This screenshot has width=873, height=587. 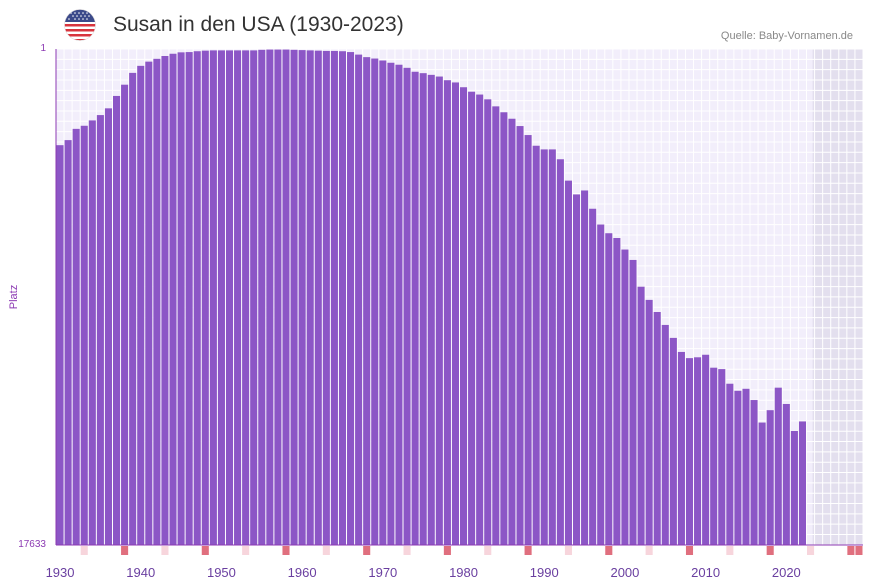 I want to click on bar-1993, so click(x=568, y=362).